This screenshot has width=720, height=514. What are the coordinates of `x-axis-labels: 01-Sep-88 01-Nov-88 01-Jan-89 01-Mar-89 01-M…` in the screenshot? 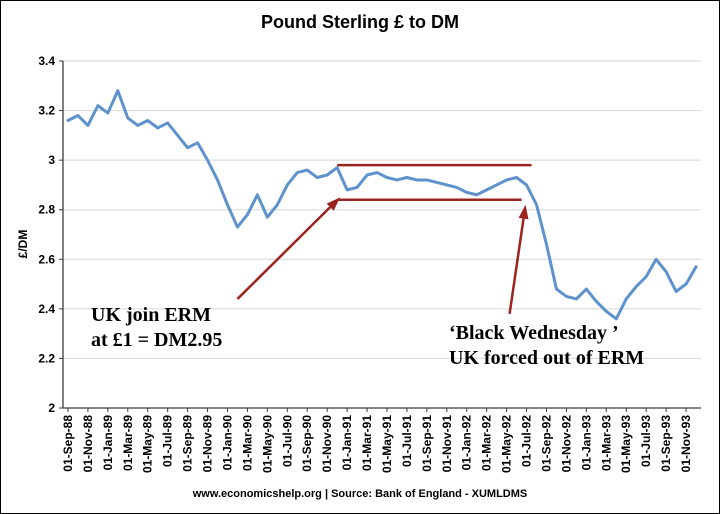 It's located at (377, 444).